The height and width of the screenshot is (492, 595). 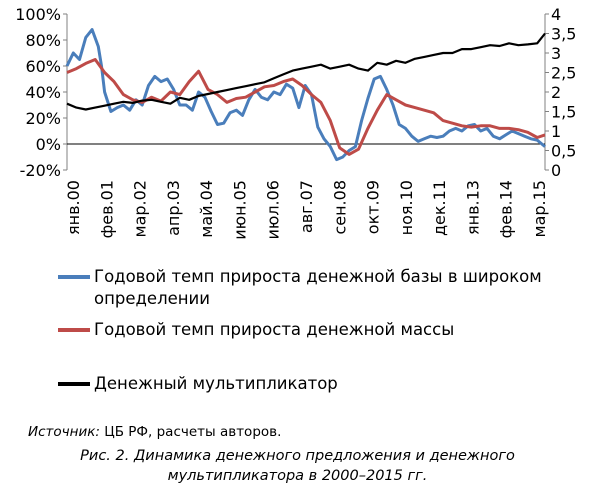 I want to click on x-tick-label: ноя.10, so click(x=406, y=207).